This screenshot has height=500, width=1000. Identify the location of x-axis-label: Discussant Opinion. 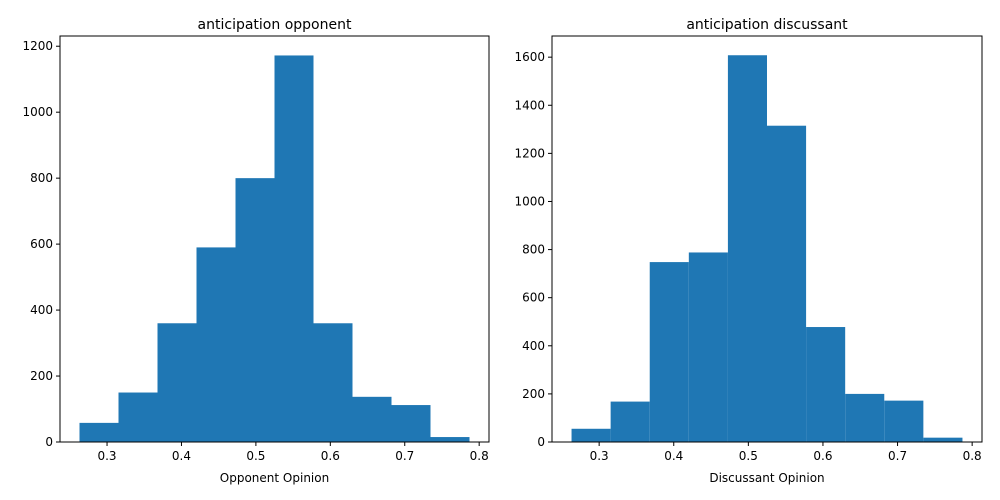
(766, 478).